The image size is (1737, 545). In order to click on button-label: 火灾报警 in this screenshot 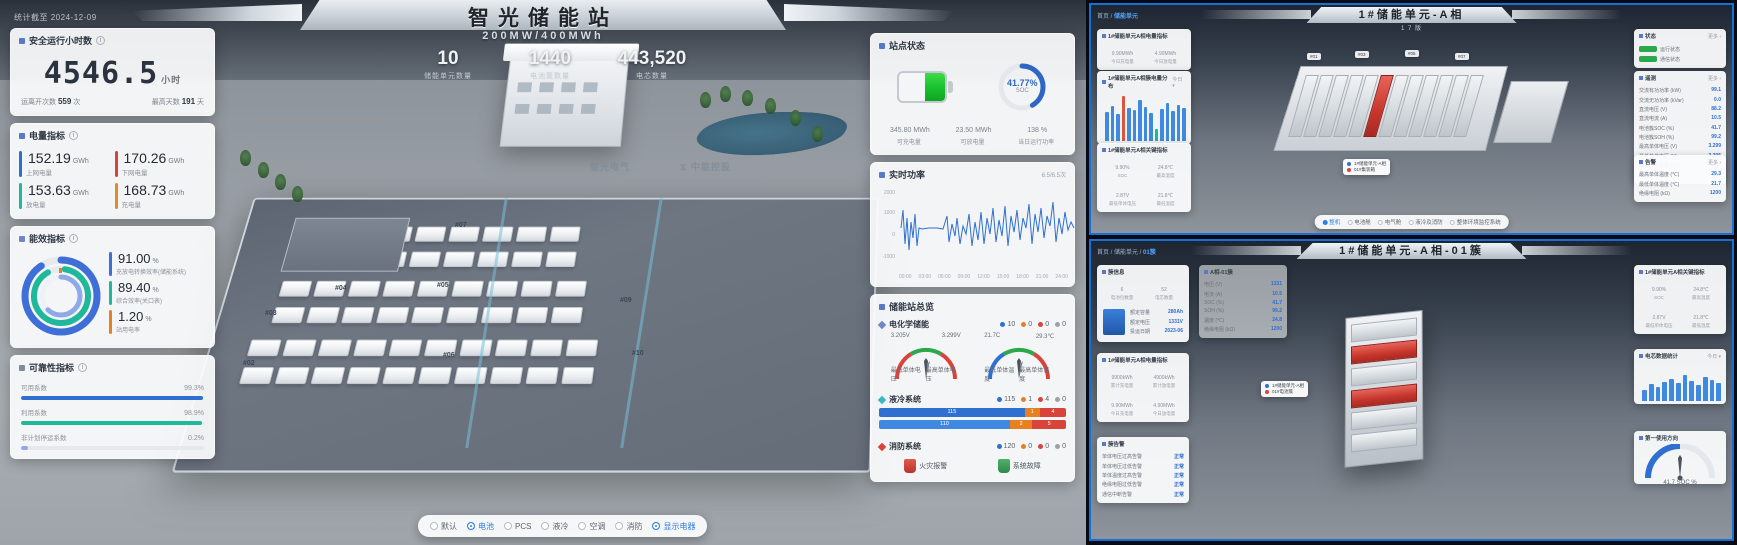, I will do `click(933, 466)`.